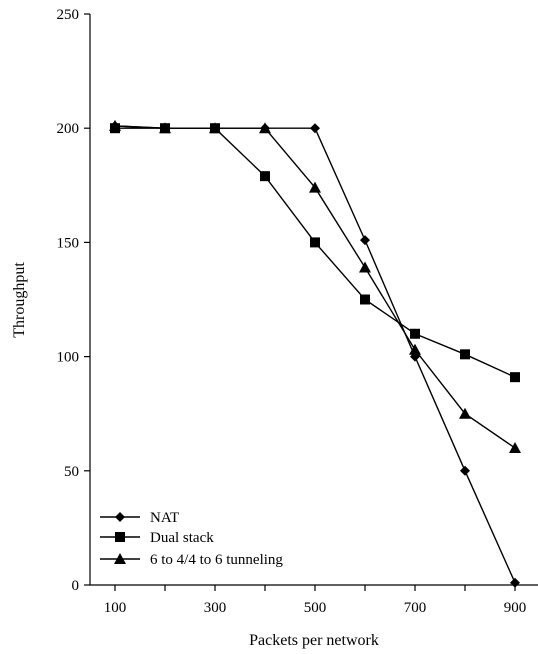 This screenshot has width=538, height=654. What do you see at coordinates (215, 608) in the screenshot?
I see `x-tick-label: 300` at bounding box center [215, 608].